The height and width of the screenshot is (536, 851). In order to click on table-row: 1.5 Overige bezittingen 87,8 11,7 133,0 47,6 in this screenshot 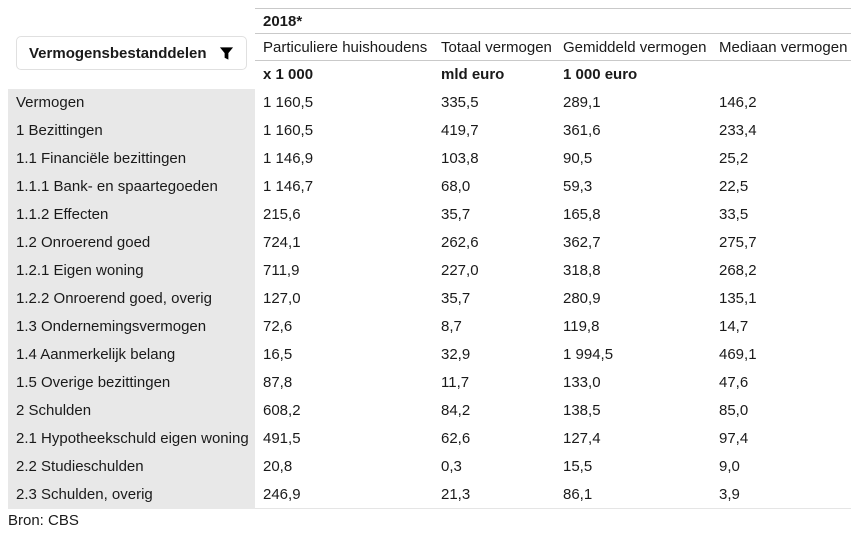, I will do `click(429, 382)`.